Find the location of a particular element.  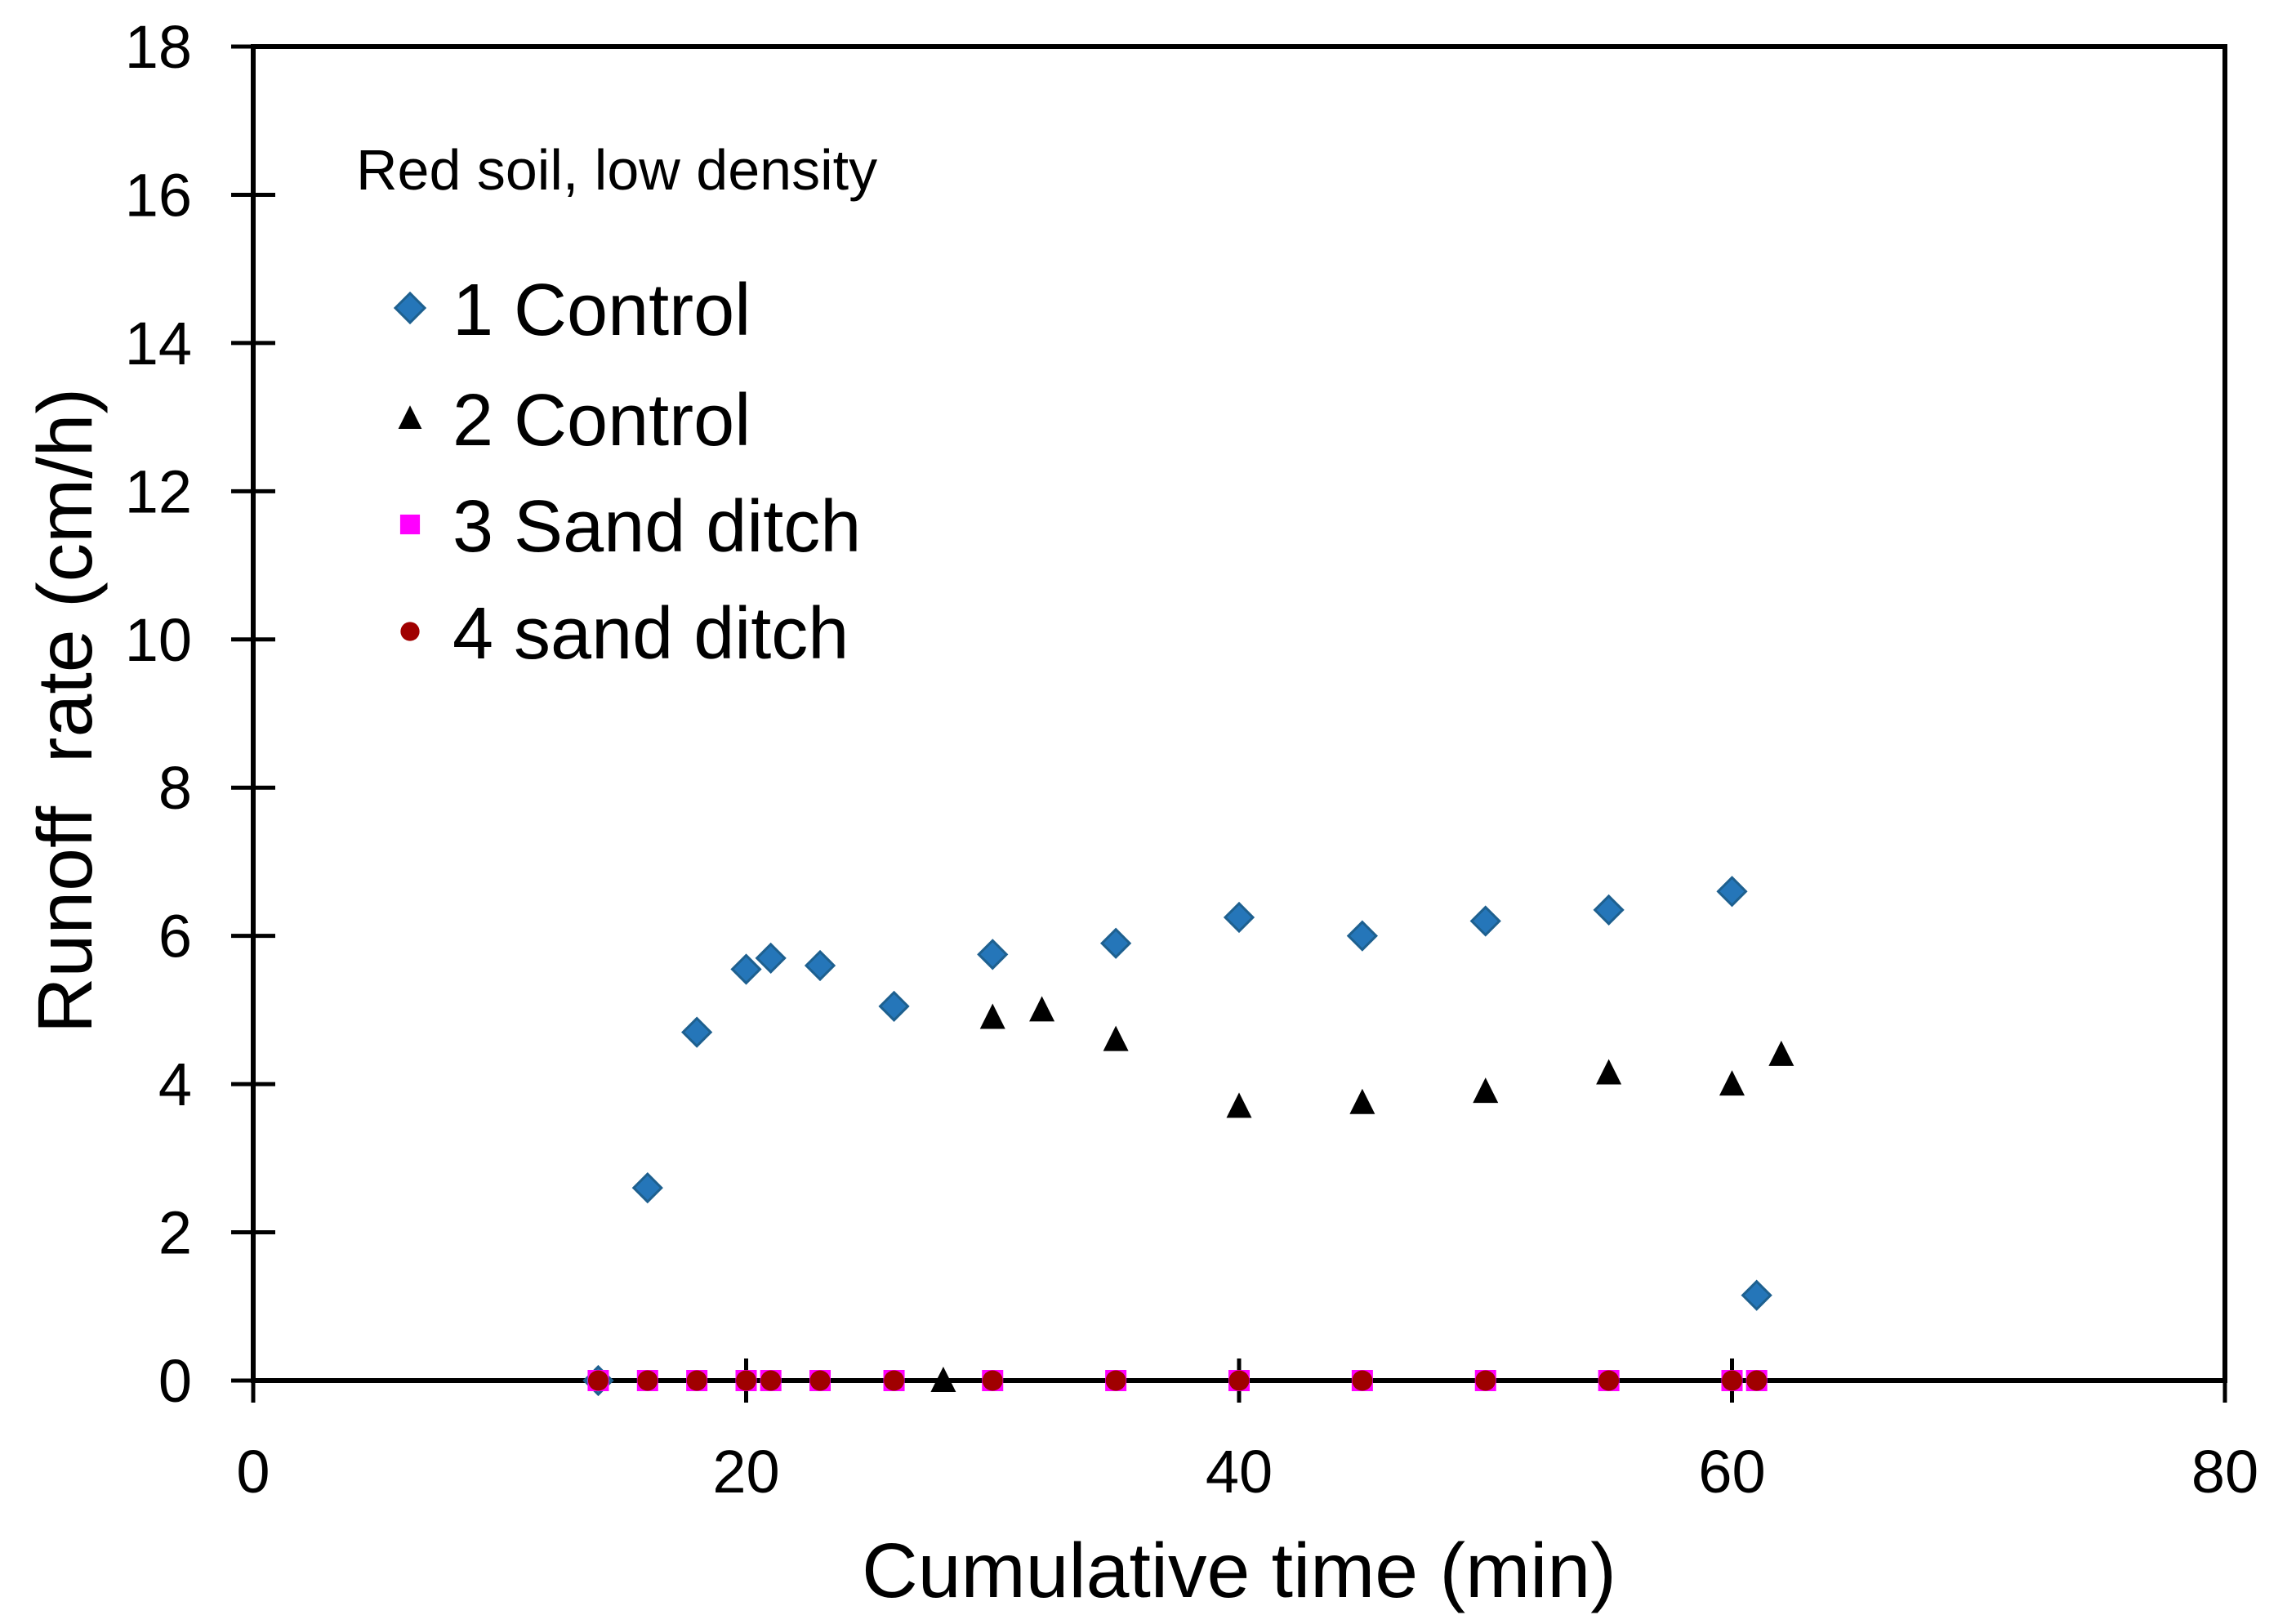

y-tick-label: 2 is located at coordinates (175, 1233).